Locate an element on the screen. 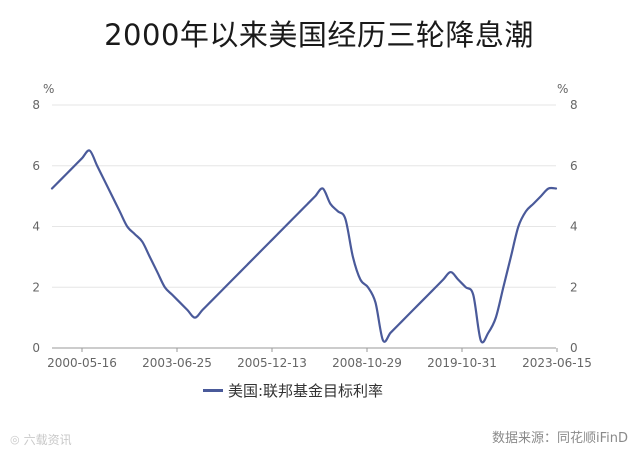 The height and width of the screenshot is (458, 638). chart-title: 2000年以来美国经历三轮降息潮 is located at coordinates (319, 35).